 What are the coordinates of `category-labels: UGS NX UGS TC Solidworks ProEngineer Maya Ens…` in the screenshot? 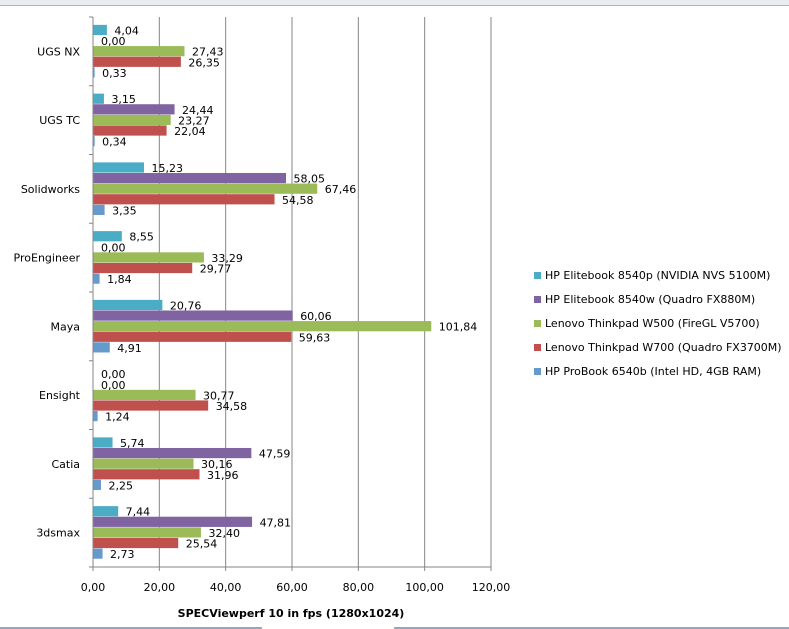 It's located at (47, 292).